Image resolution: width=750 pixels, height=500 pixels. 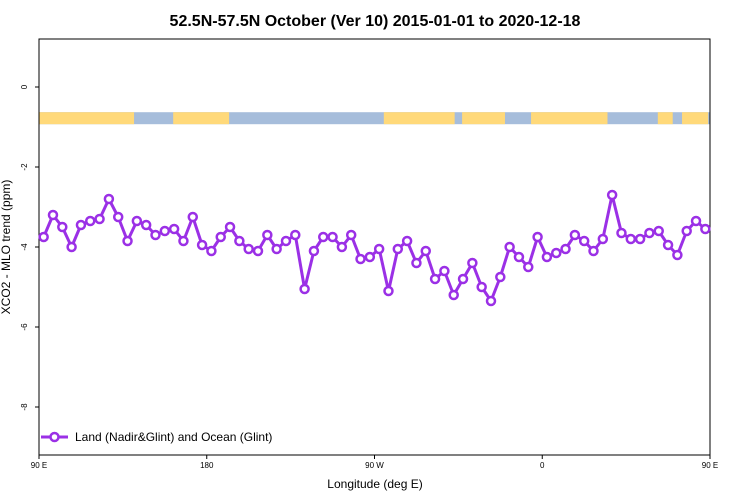 What do you see at coordinates (542, 465) in the screenshot?
I see `x-tick-label: 0` at bounding box center [542, 465].